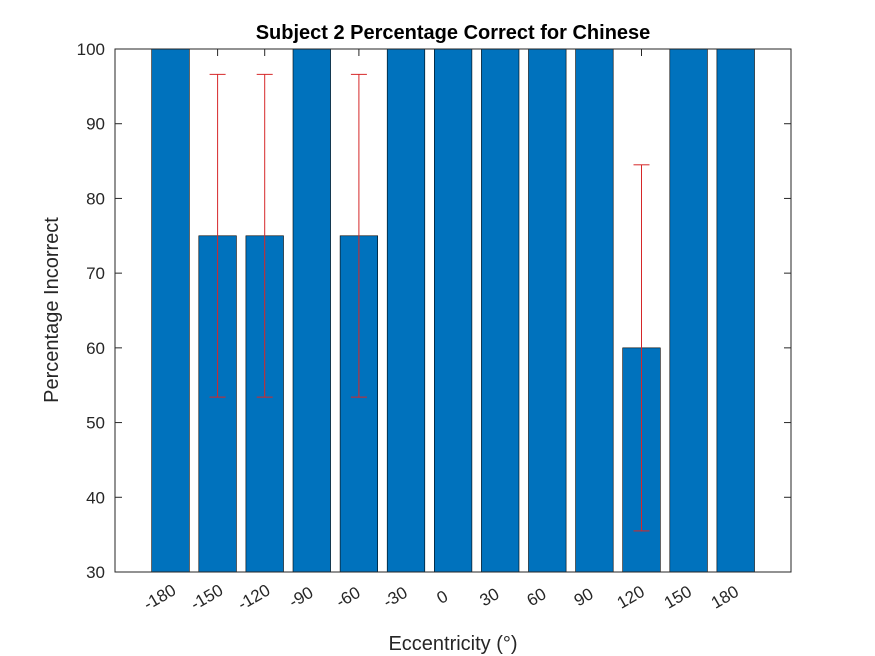  Describe the element at coordinates (52, 310) in the screenshot. I see `y-axis-label: Percentage Incorrect` at that location.